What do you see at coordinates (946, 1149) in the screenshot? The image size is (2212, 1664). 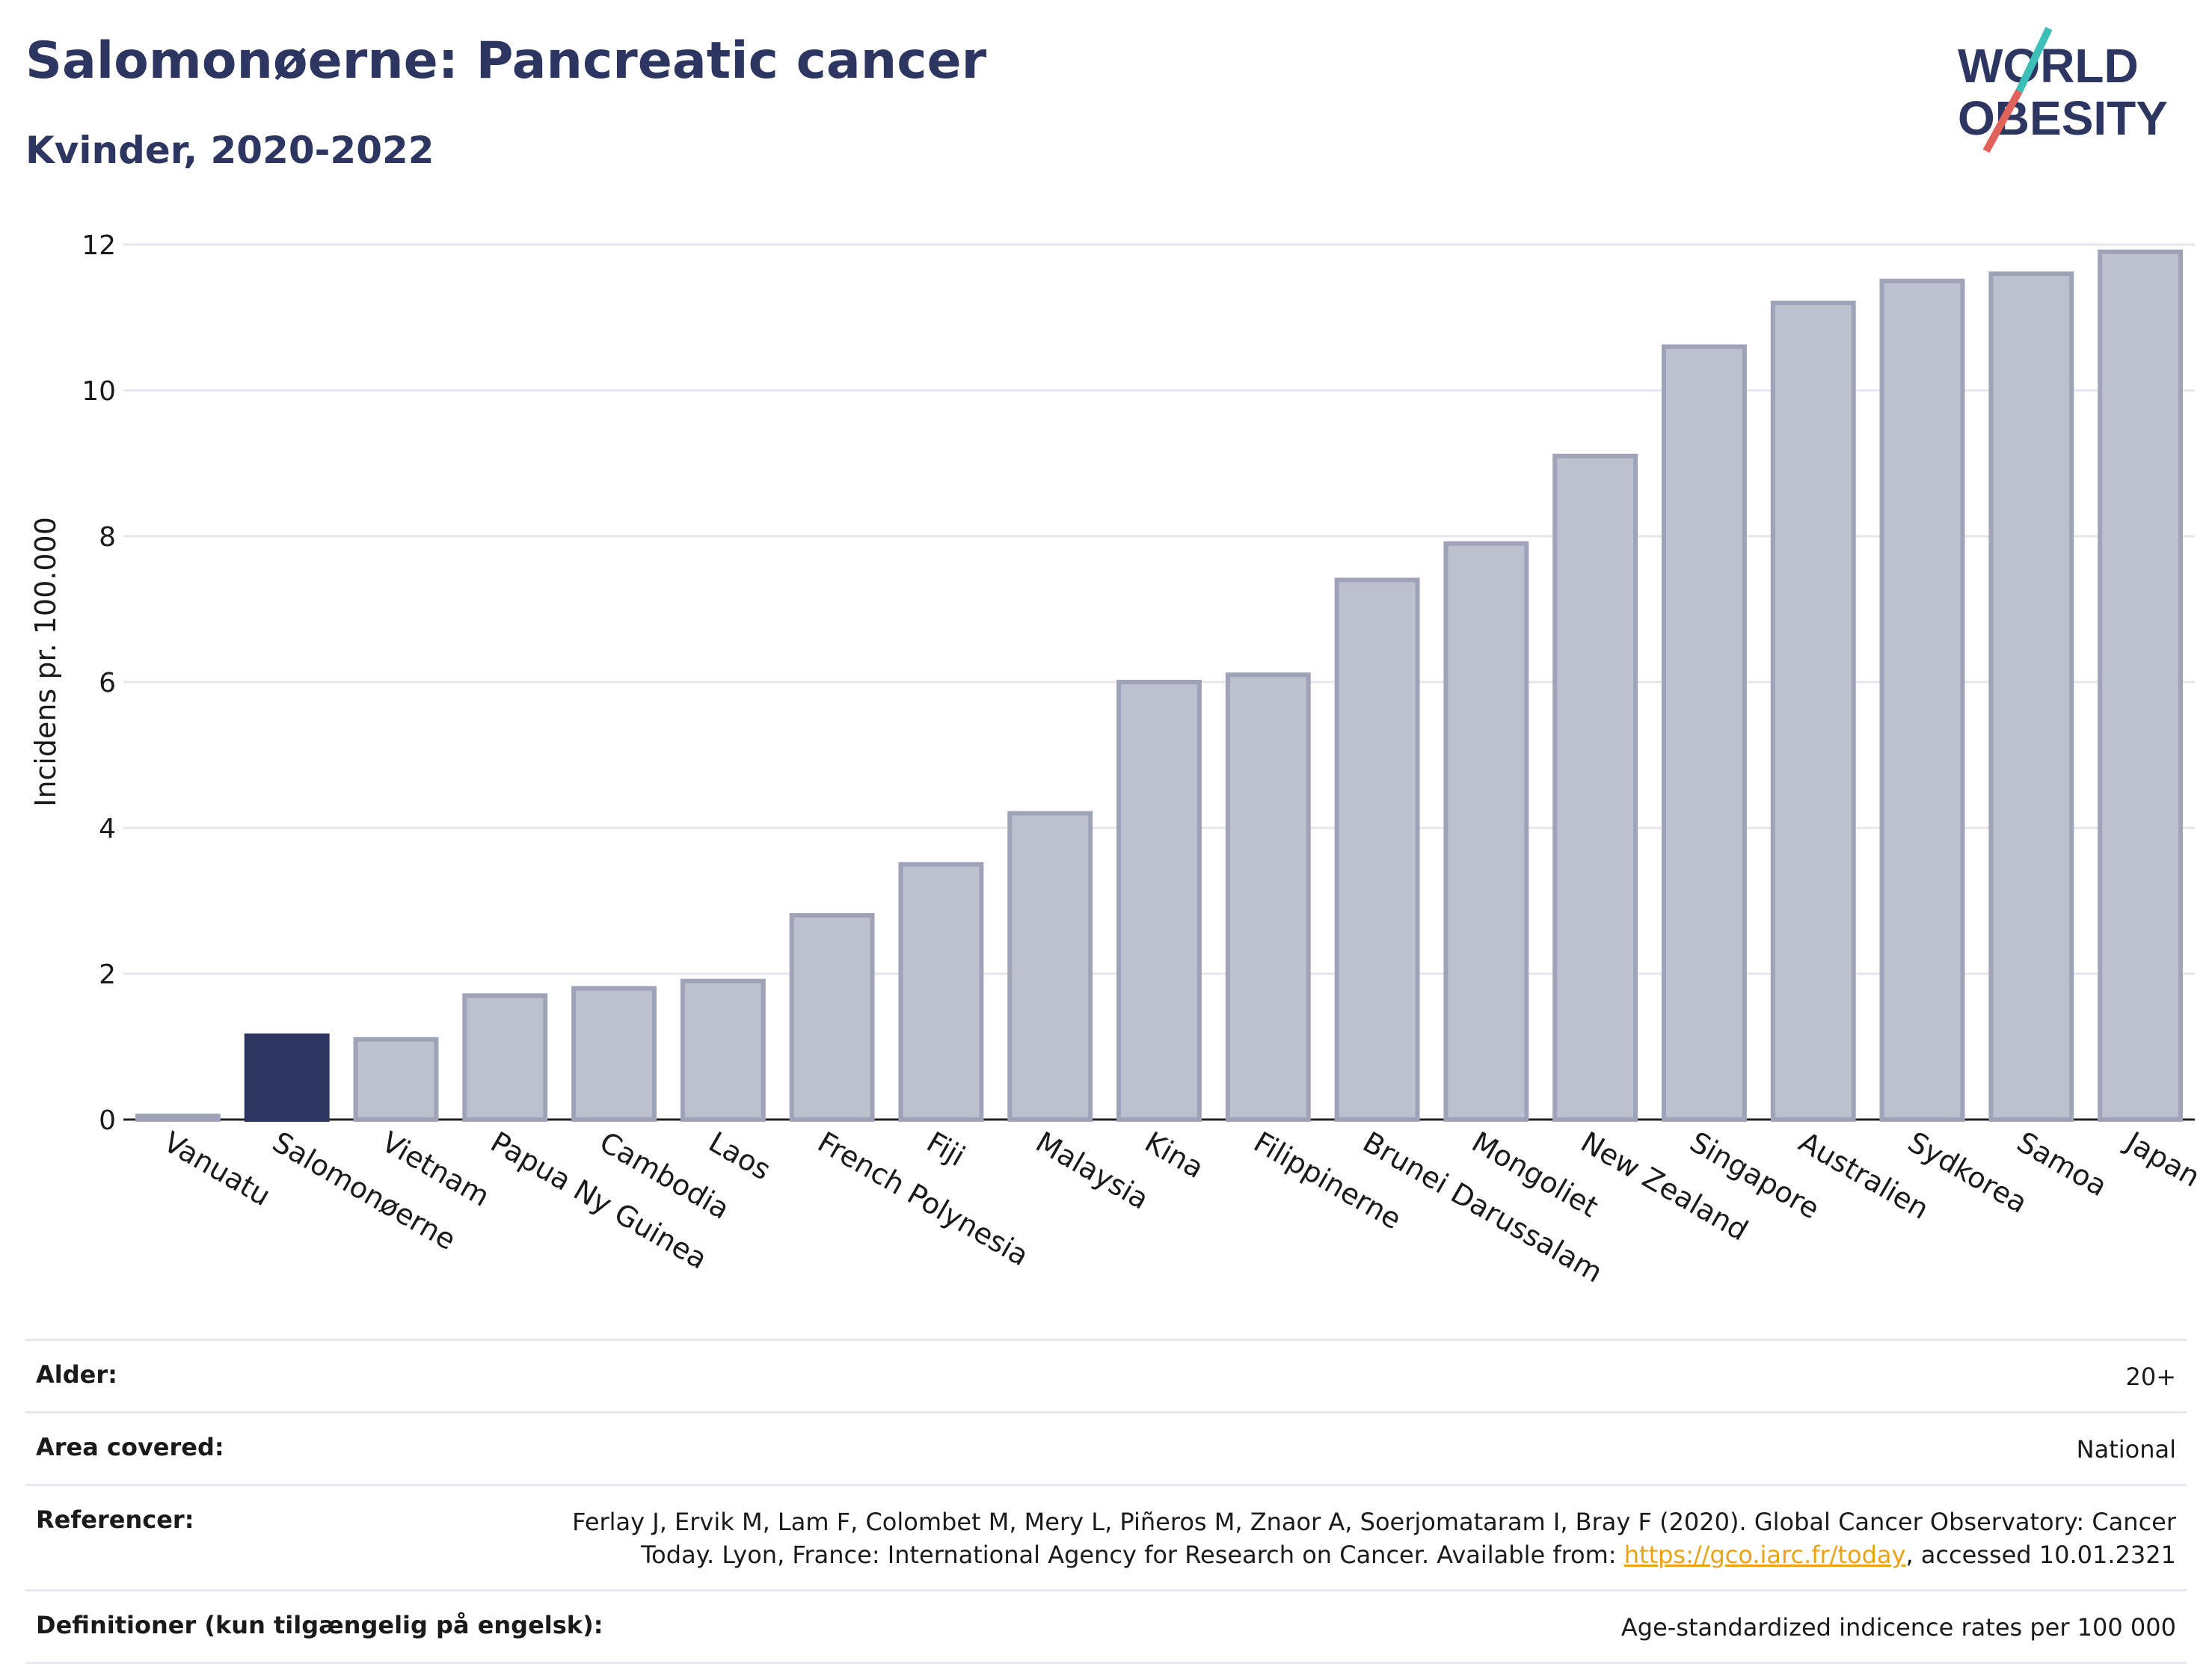 I see `x-tick-label: Fiji` at bounding box center [946, 1149].